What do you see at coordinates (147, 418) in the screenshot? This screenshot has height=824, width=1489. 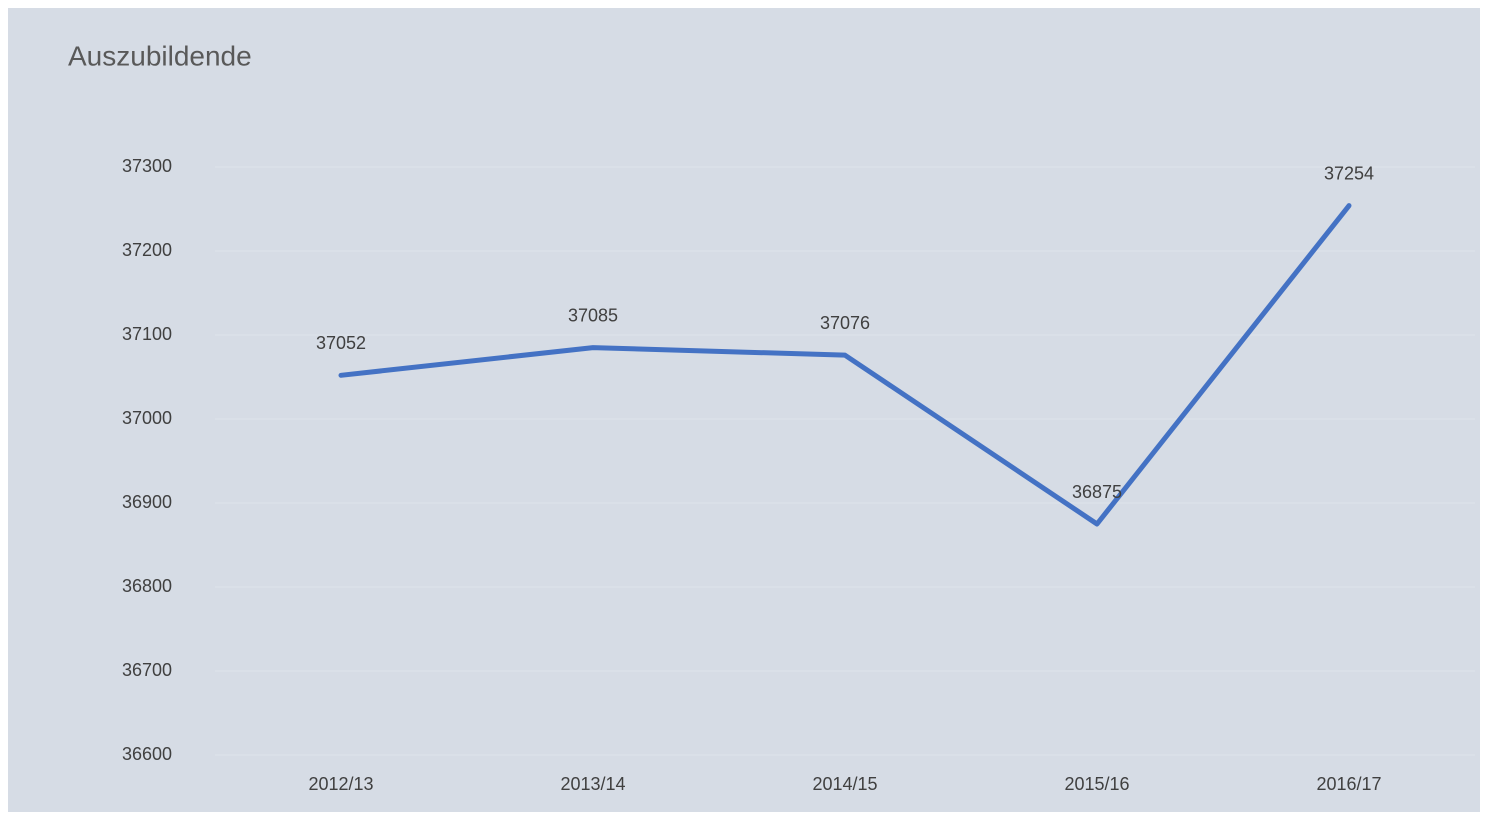 I see `y-tick-label: 37000` at bounding box center [147, 418].